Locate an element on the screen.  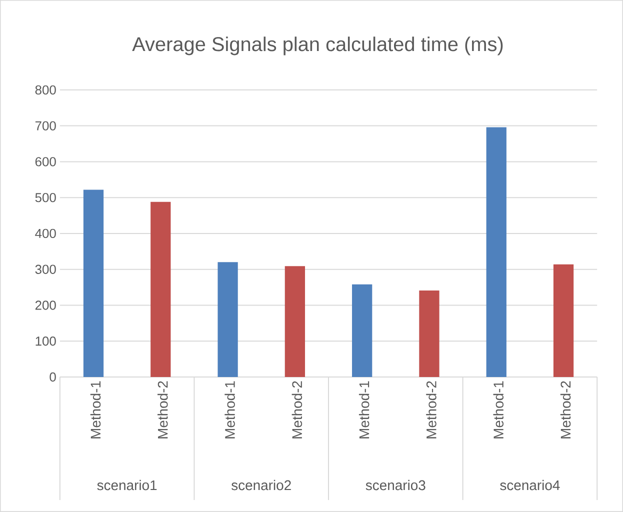
text: scenario1 is located at coordinates (127, 485).